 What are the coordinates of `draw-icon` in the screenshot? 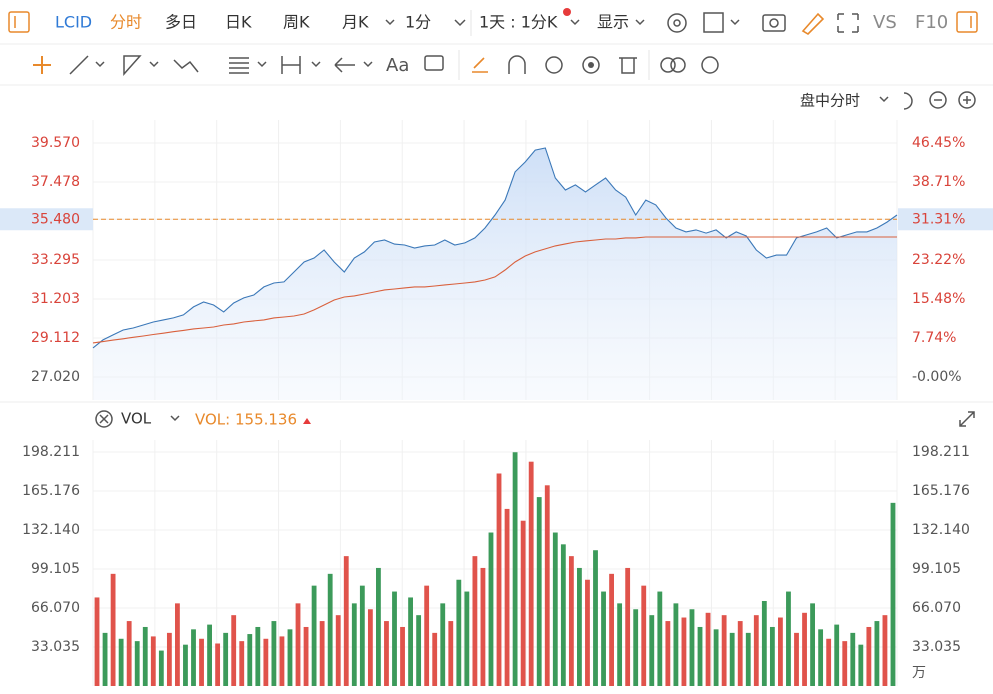 It's located at (813, 24).